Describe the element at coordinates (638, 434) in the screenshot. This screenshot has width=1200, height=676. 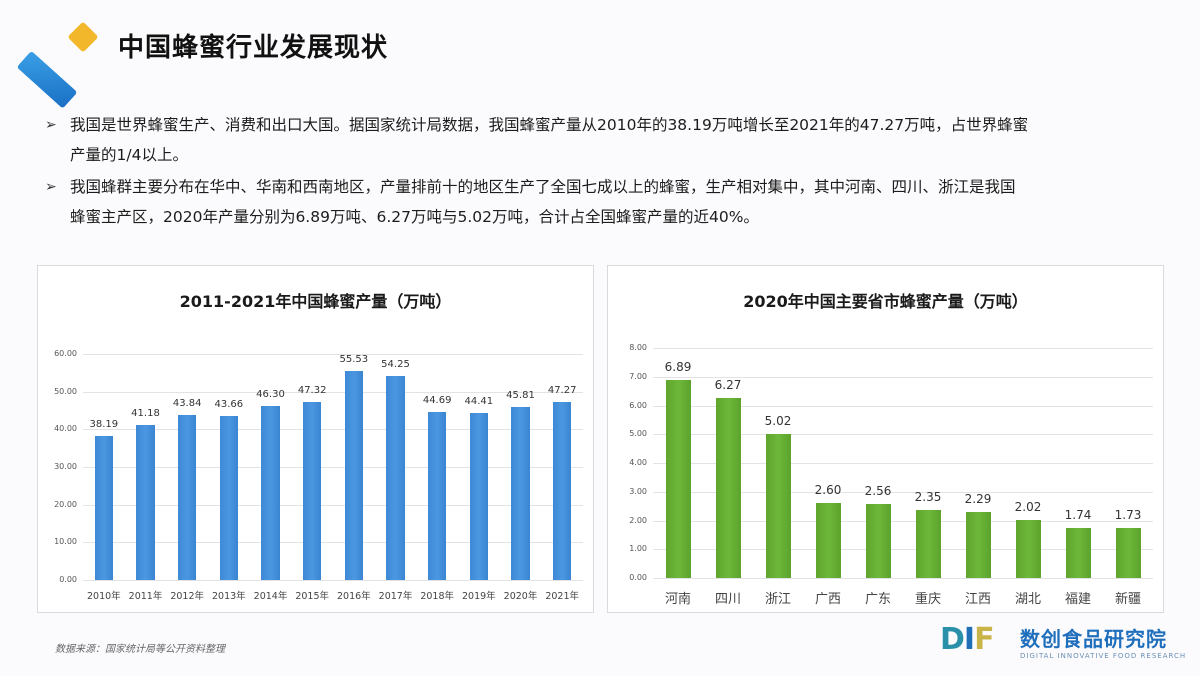
I see `y-axis-tick: 5.00` at that location.